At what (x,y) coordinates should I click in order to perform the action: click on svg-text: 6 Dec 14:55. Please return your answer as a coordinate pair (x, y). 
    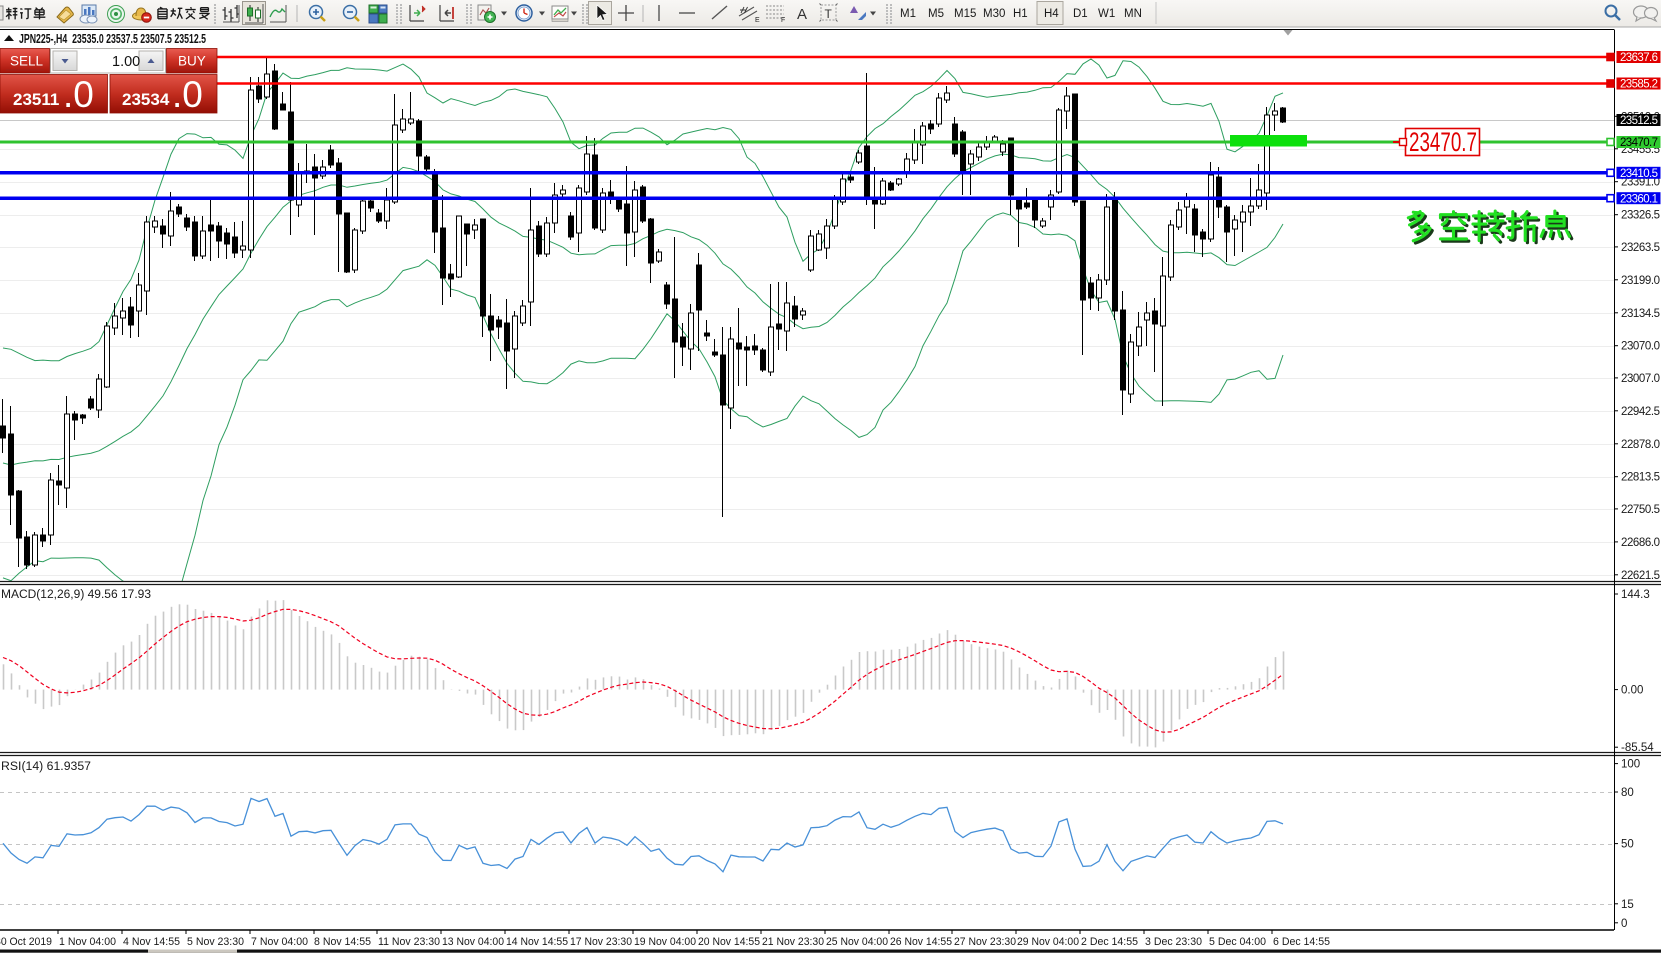
    Looking at the image, I should click on (1301, 942).